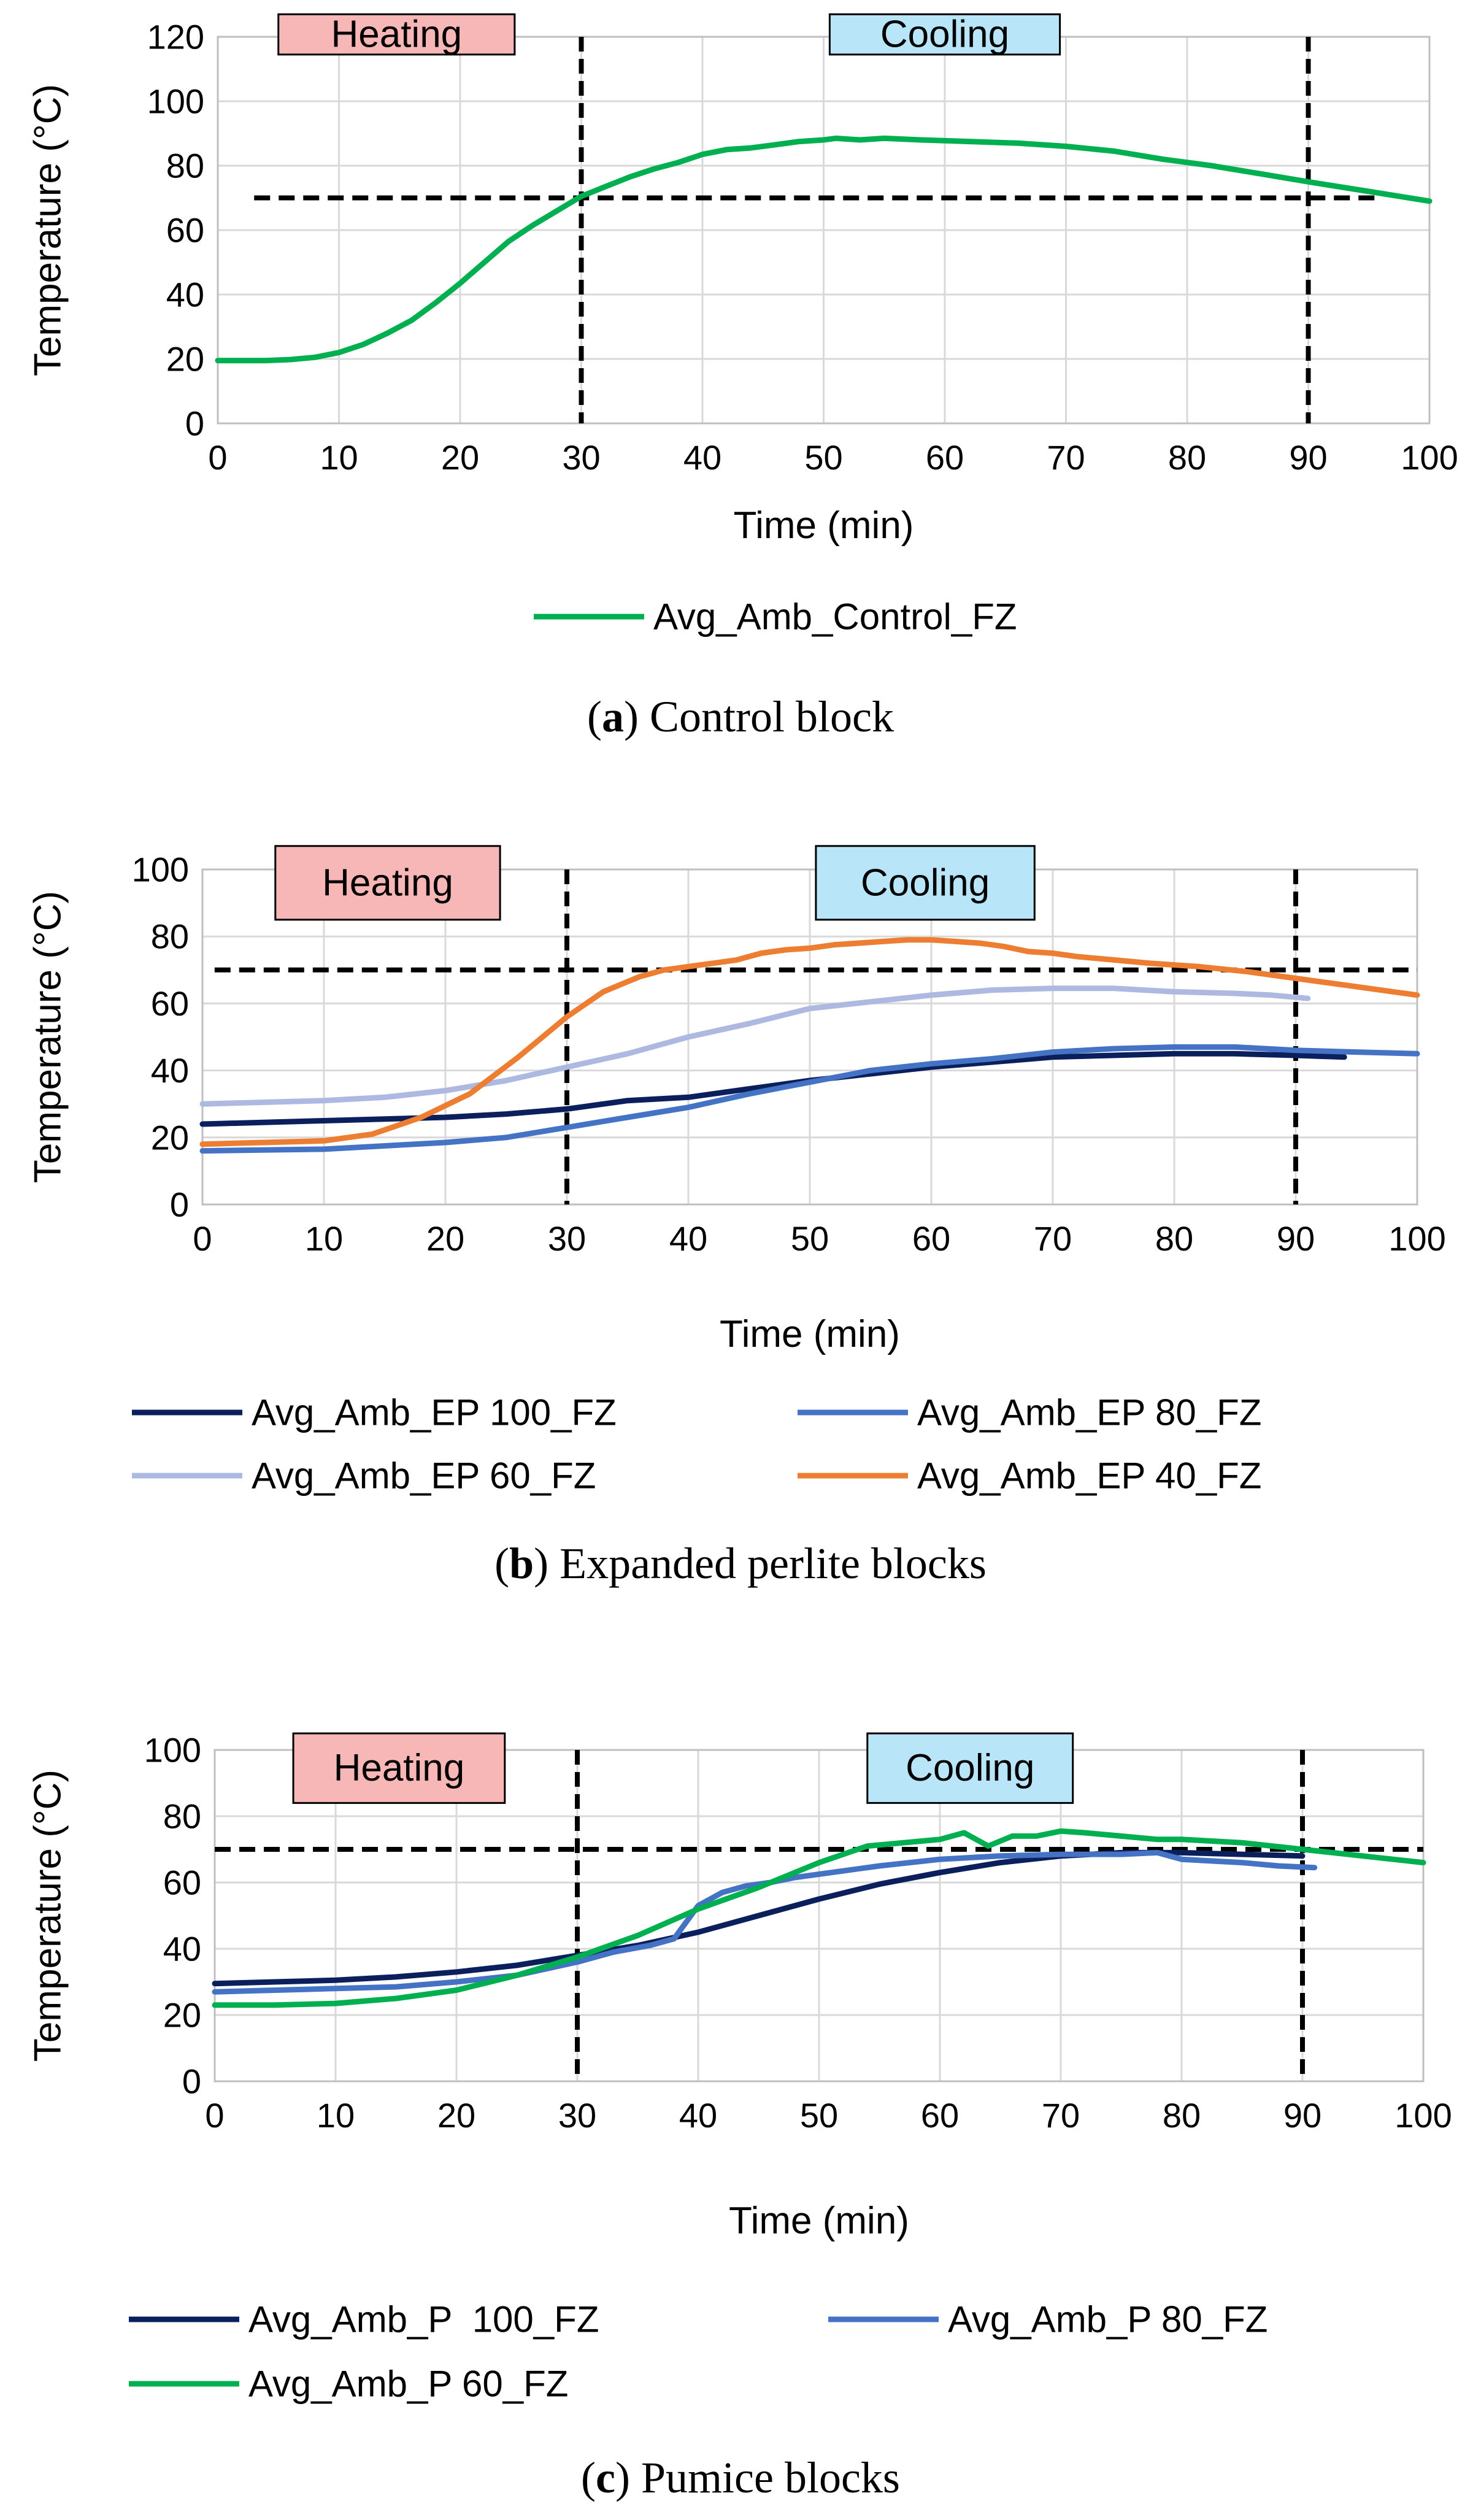 Image resolution: width=1481 pixels, height=2520 pixels. I want to click on cooling-box-c: Cooling, so click(970, 1768).